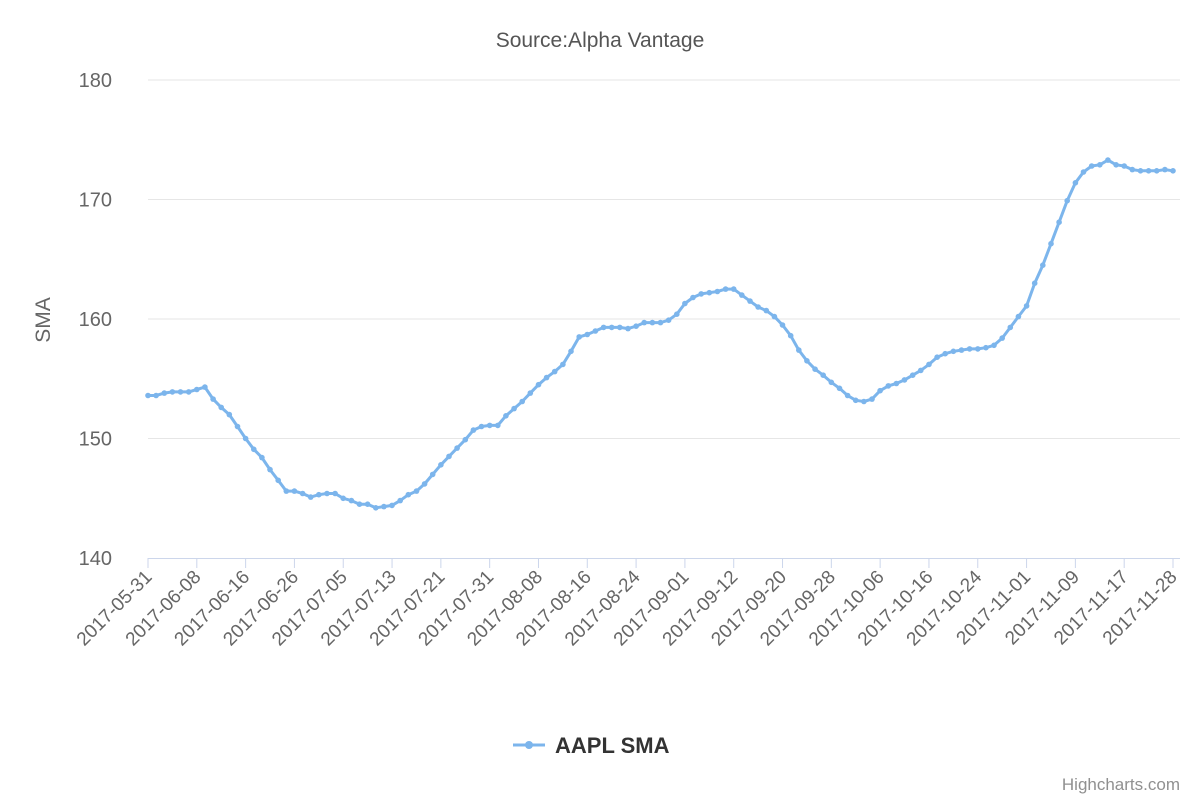 This screenshot has height=805, width=1200. I want to click on credits-link: Highcharts.com, so click(1121, 784).